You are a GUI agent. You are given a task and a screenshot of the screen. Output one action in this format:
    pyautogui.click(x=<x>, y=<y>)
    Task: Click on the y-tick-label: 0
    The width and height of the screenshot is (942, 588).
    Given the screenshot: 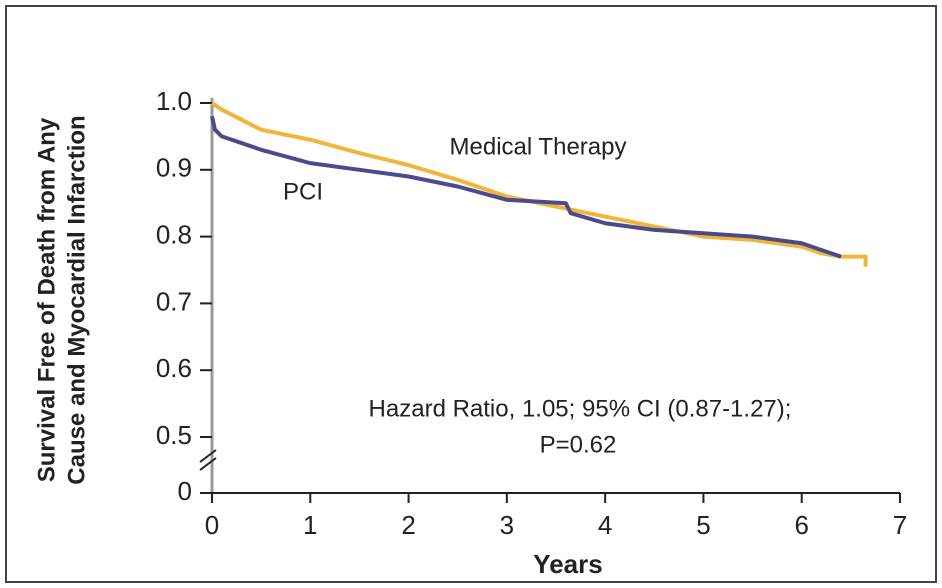 What is the action you would take?
    pyautogui.click(x=185, y=491)
    